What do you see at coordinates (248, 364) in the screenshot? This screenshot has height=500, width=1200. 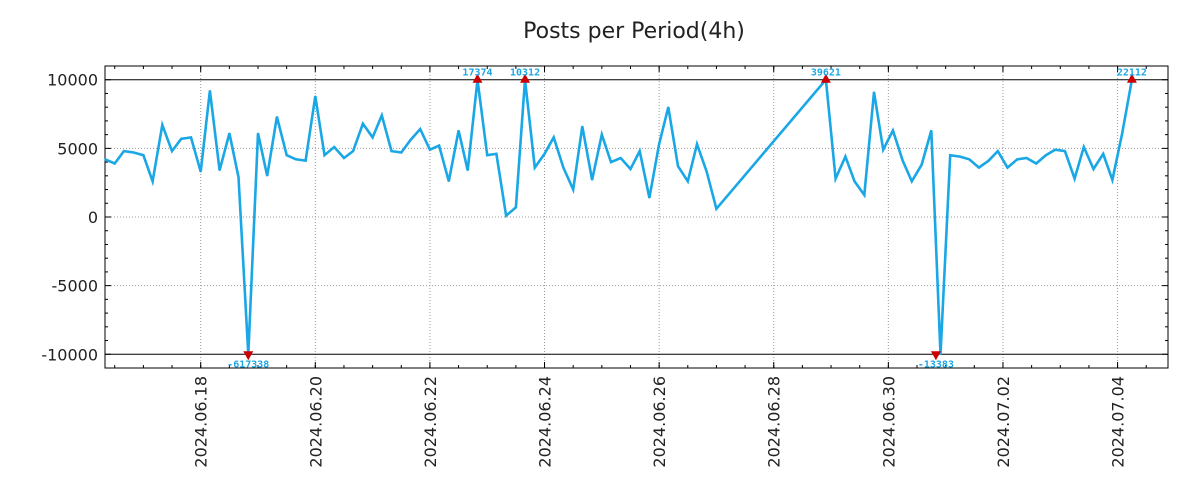 I see `peak-label: -617338` at bounding box center [248, 364].